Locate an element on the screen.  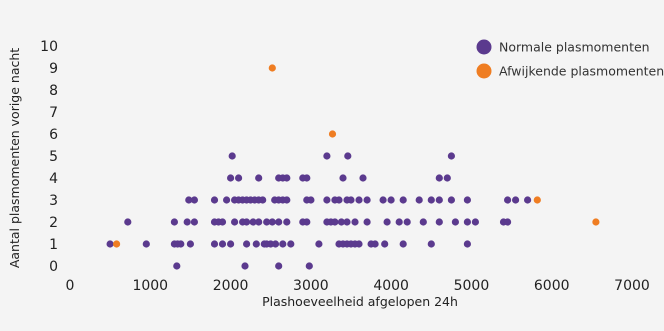
x-axis: 0 1000 2000 3000 4000 5000 6000 7000 is located at coordinates (358, 286).